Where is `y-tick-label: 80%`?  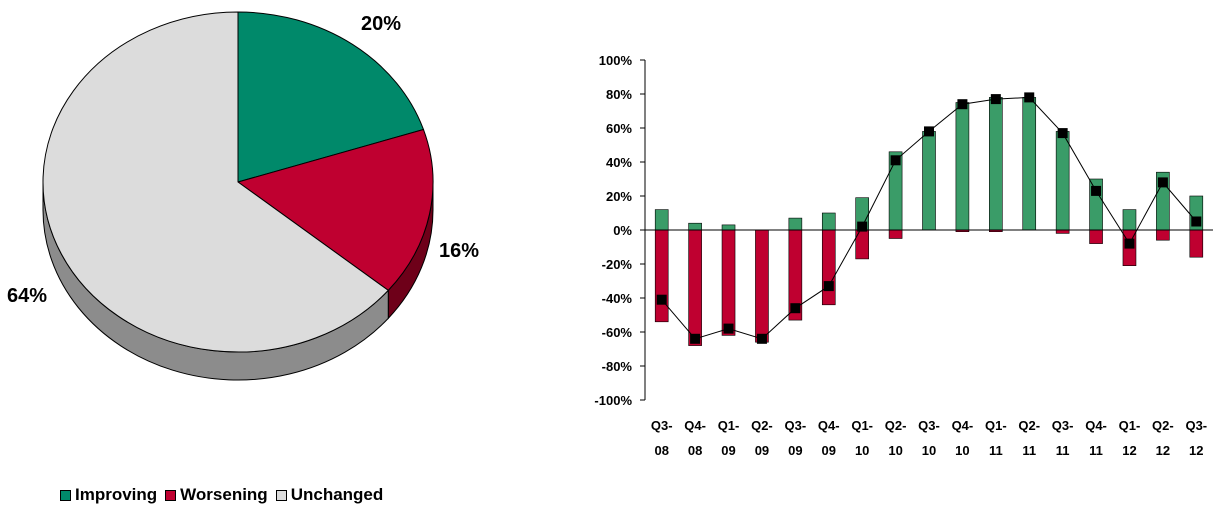 y-tick-label: 80% is located at coordinates (619, 94).